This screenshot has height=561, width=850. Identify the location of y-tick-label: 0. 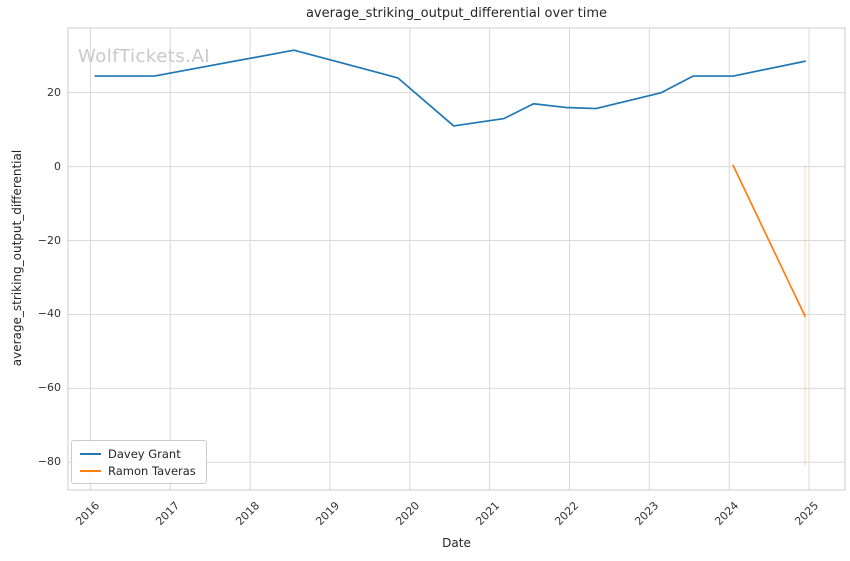
(57, 166).